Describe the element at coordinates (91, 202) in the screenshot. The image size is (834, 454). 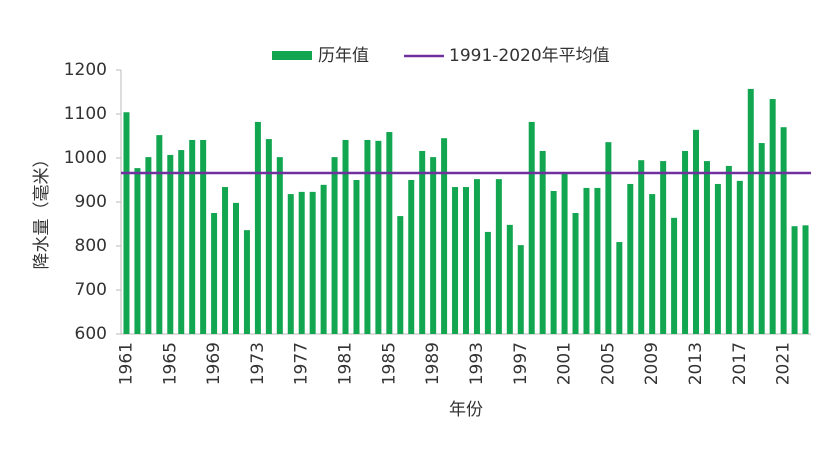
I see `y-tick-label: 900` at that location.